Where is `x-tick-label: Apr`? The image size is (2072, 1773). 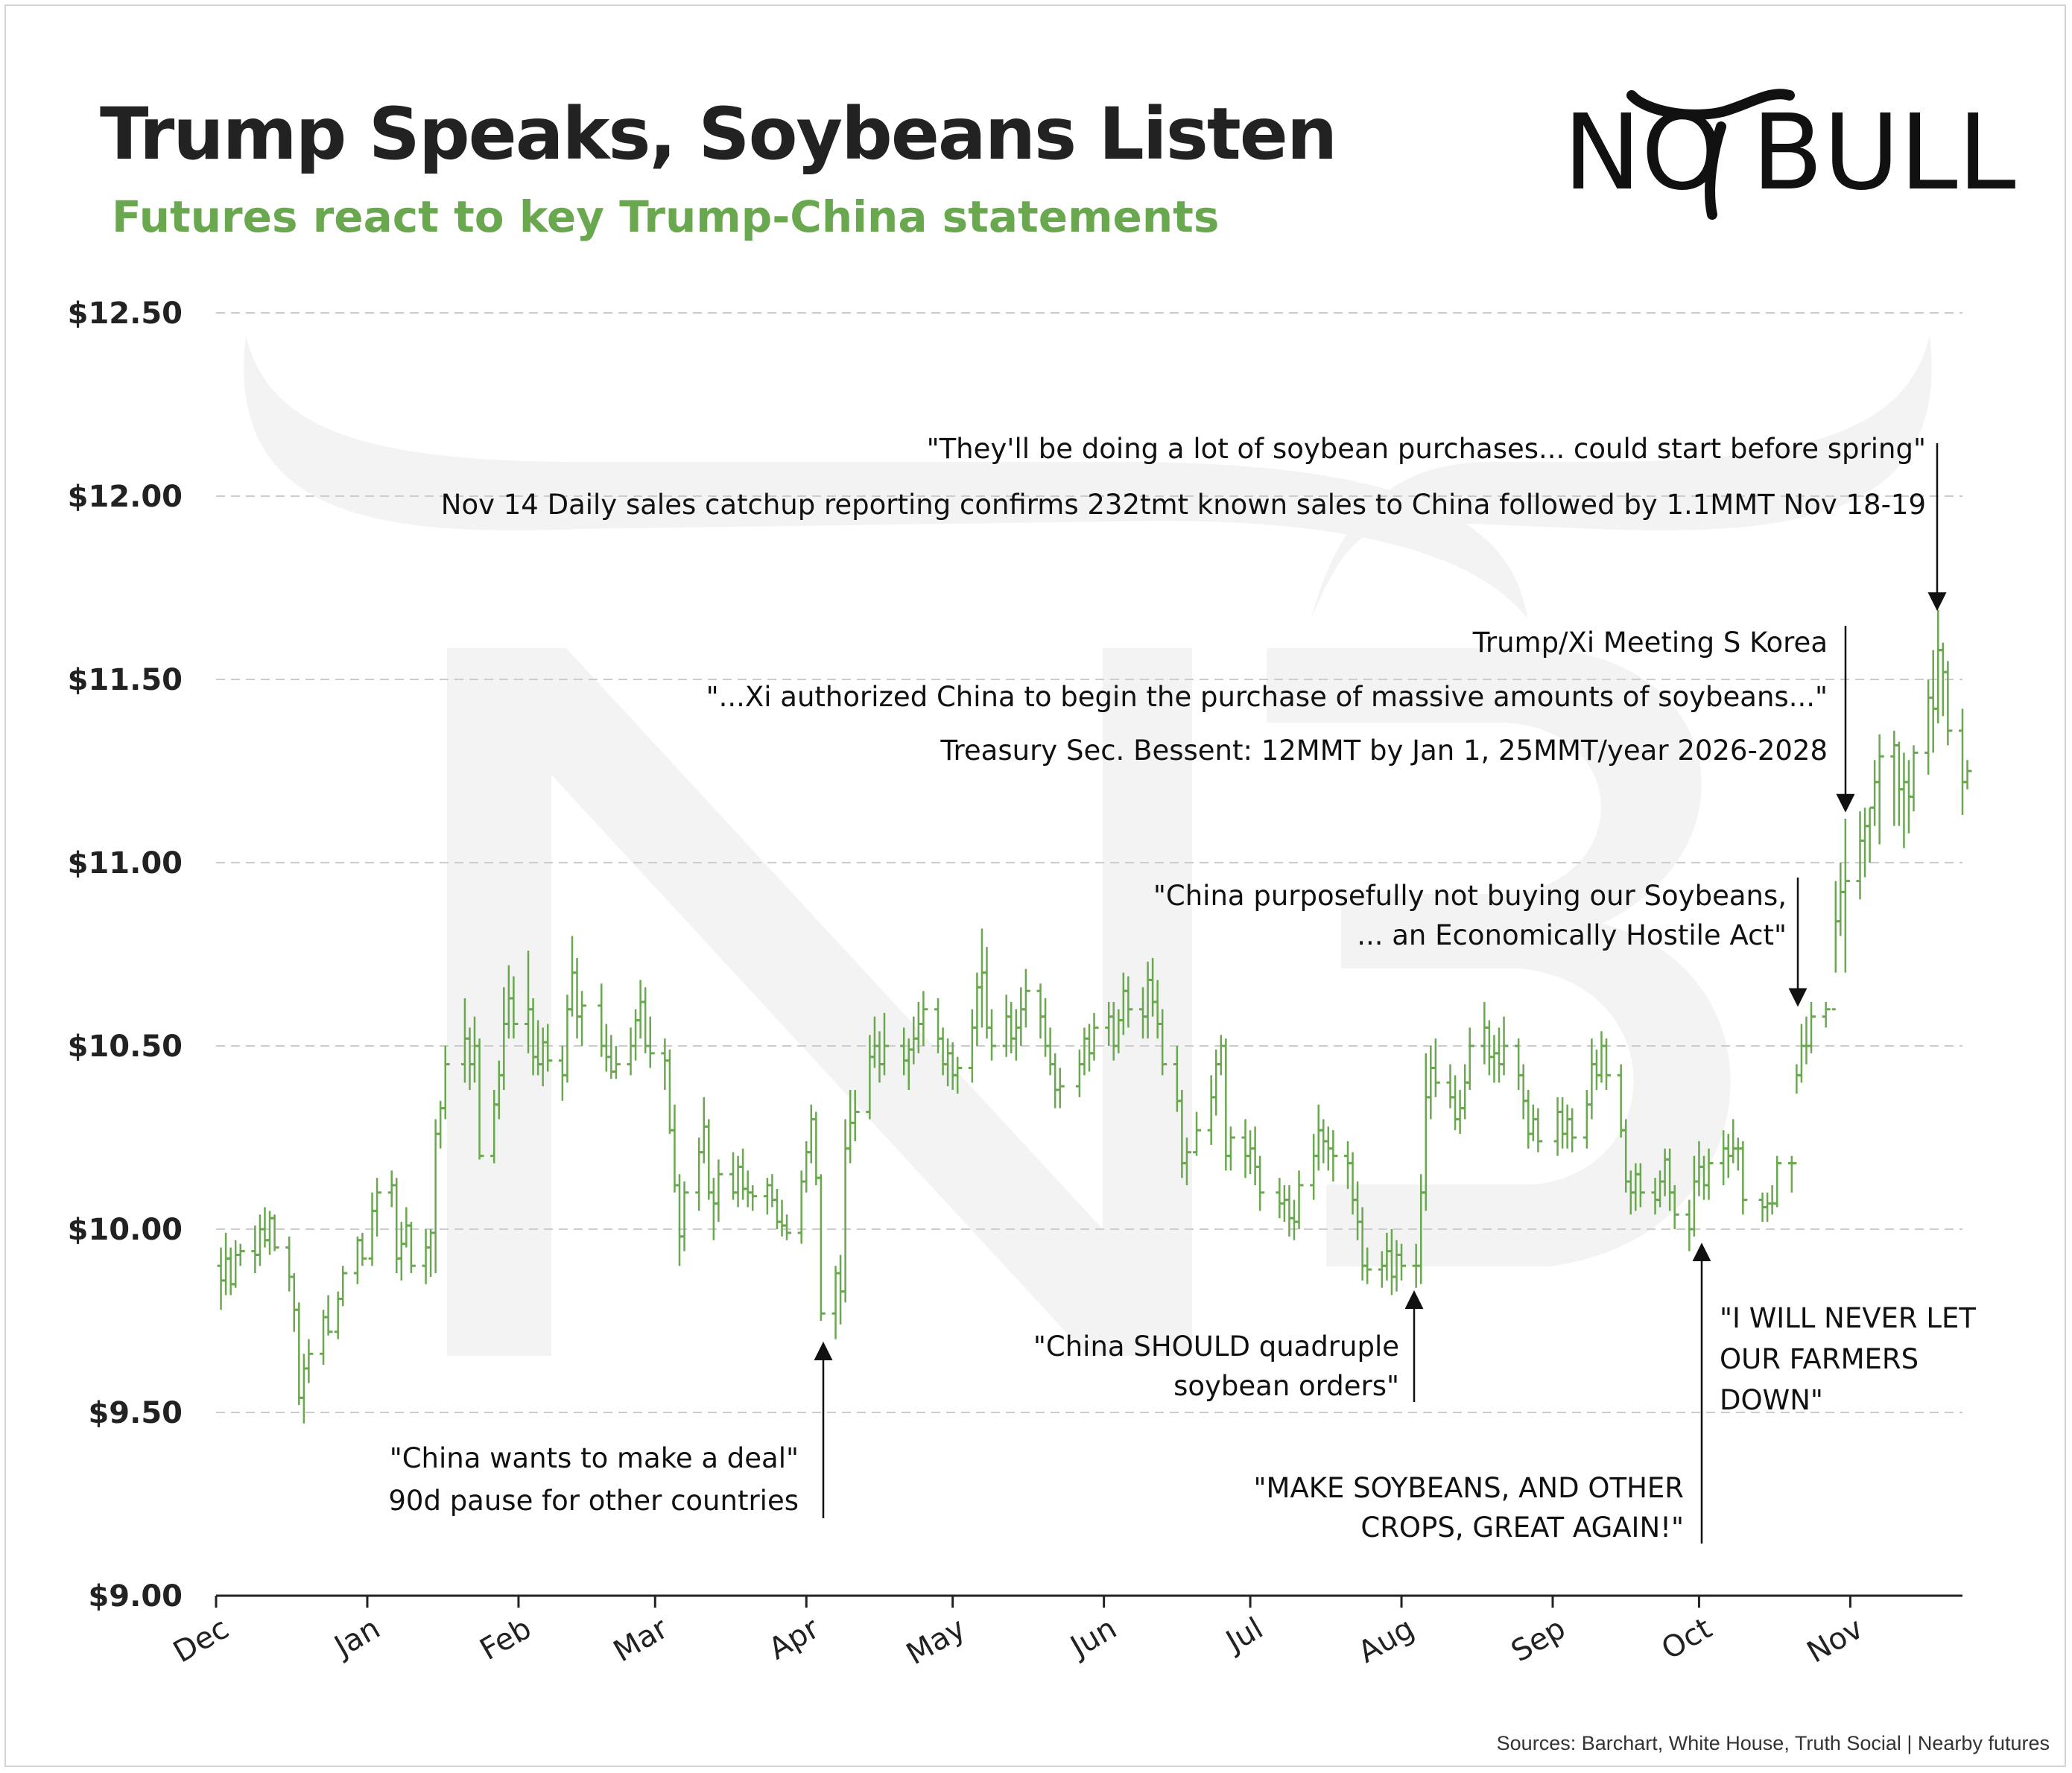 x-tick-label: Apr is located at coordinates (794, 1639).